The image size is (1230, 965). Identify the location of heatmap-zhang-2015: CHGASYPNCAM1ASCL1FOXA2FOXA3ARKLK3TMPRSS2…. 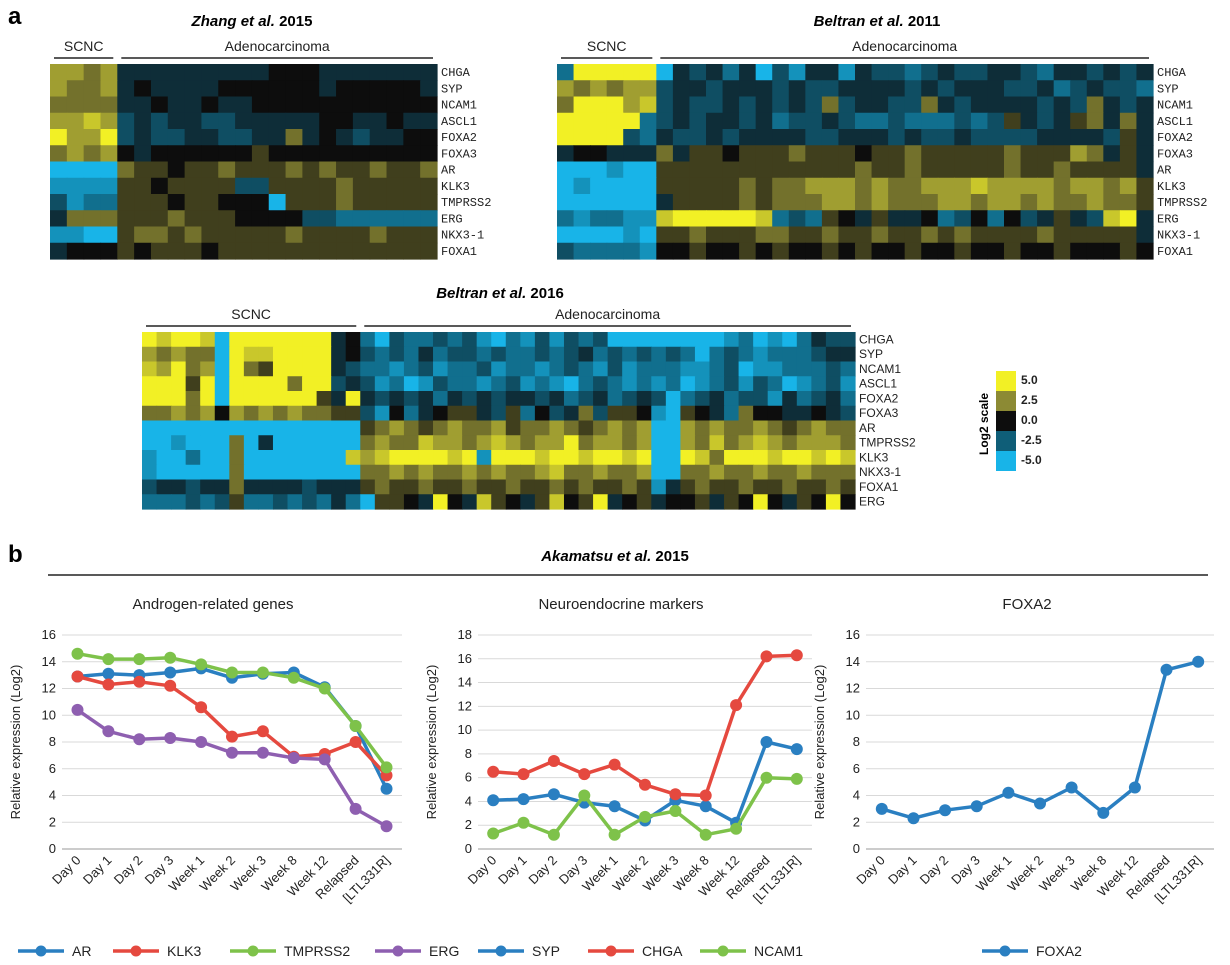
(270, 149).